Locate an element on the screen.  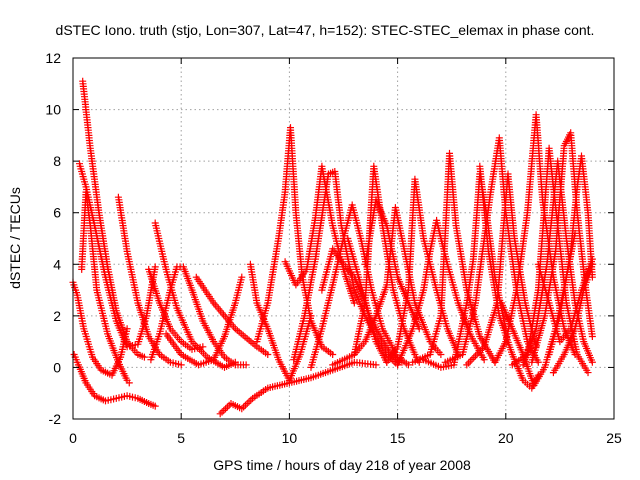
y-tick-label: 12 is located at coordinates (53, 58).